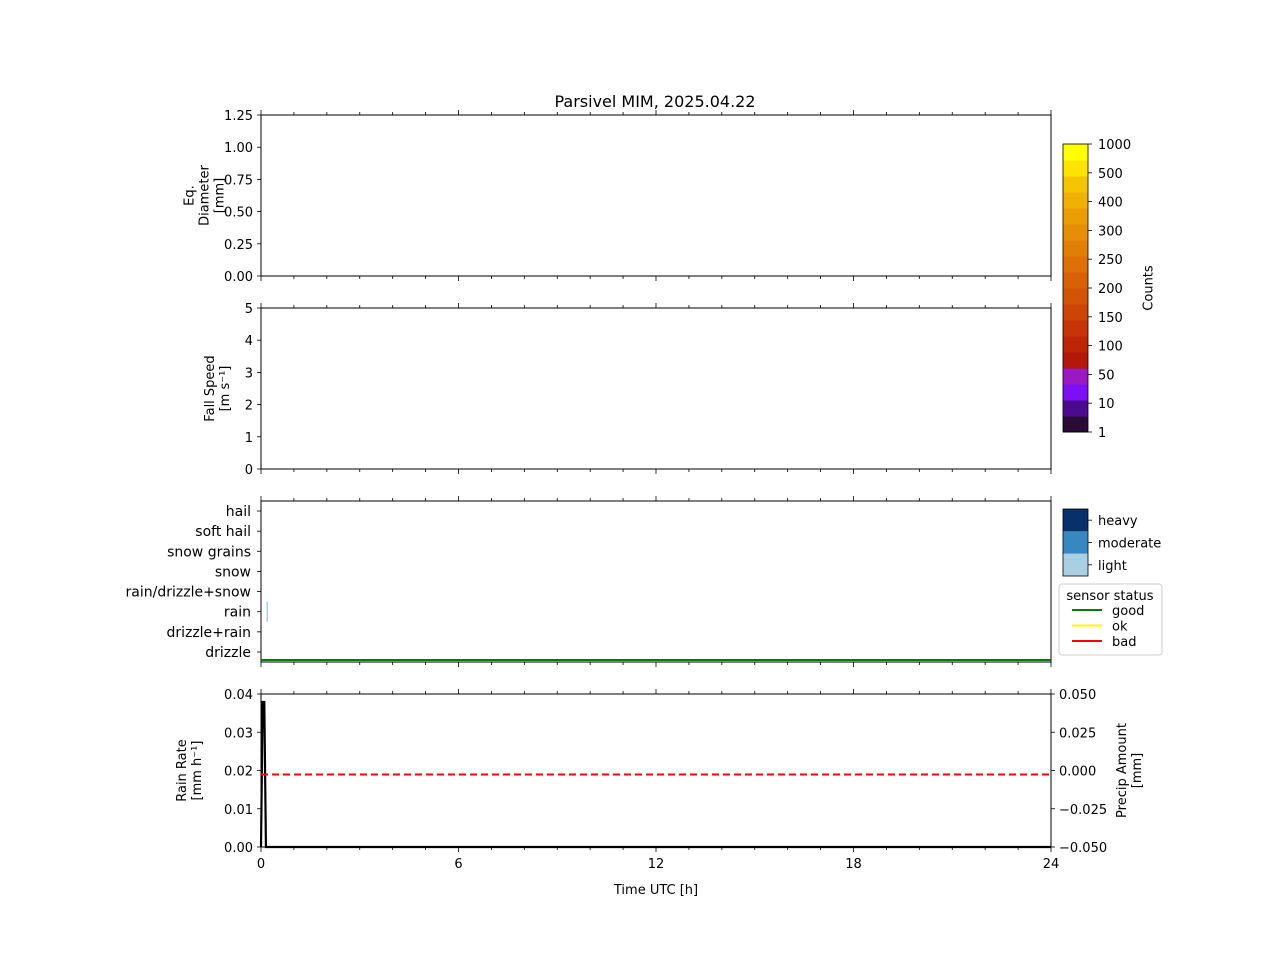 This screenshot has width=1280, height=960. I want to click on diameter-panel: 0.00 0.25 0.50 0.75 1.00 1.25 Eq. Diameter [mm], so click(617, 197).